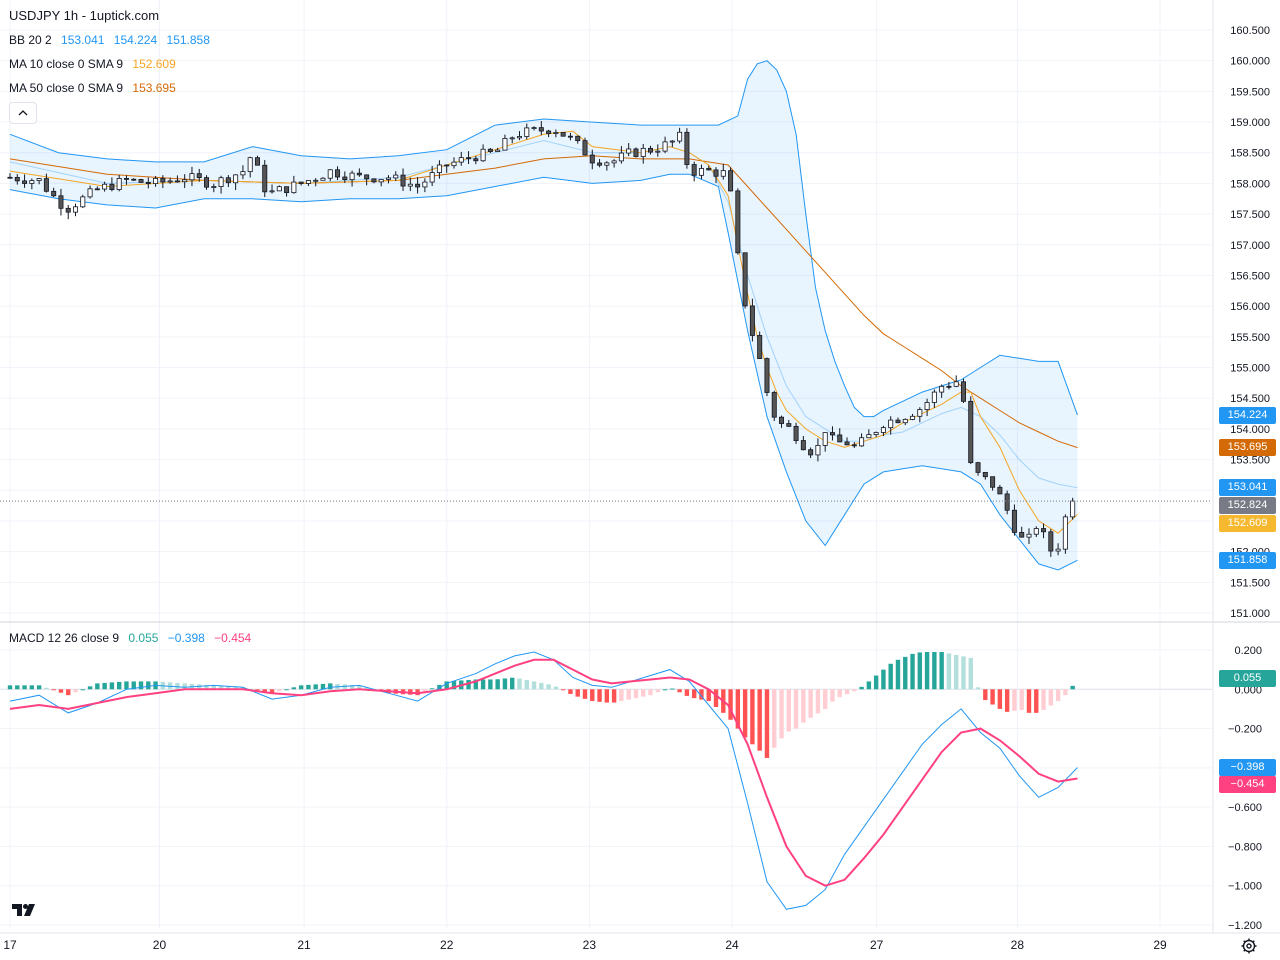  I want to click on time-tick-label: 28, so click(1018, 945).